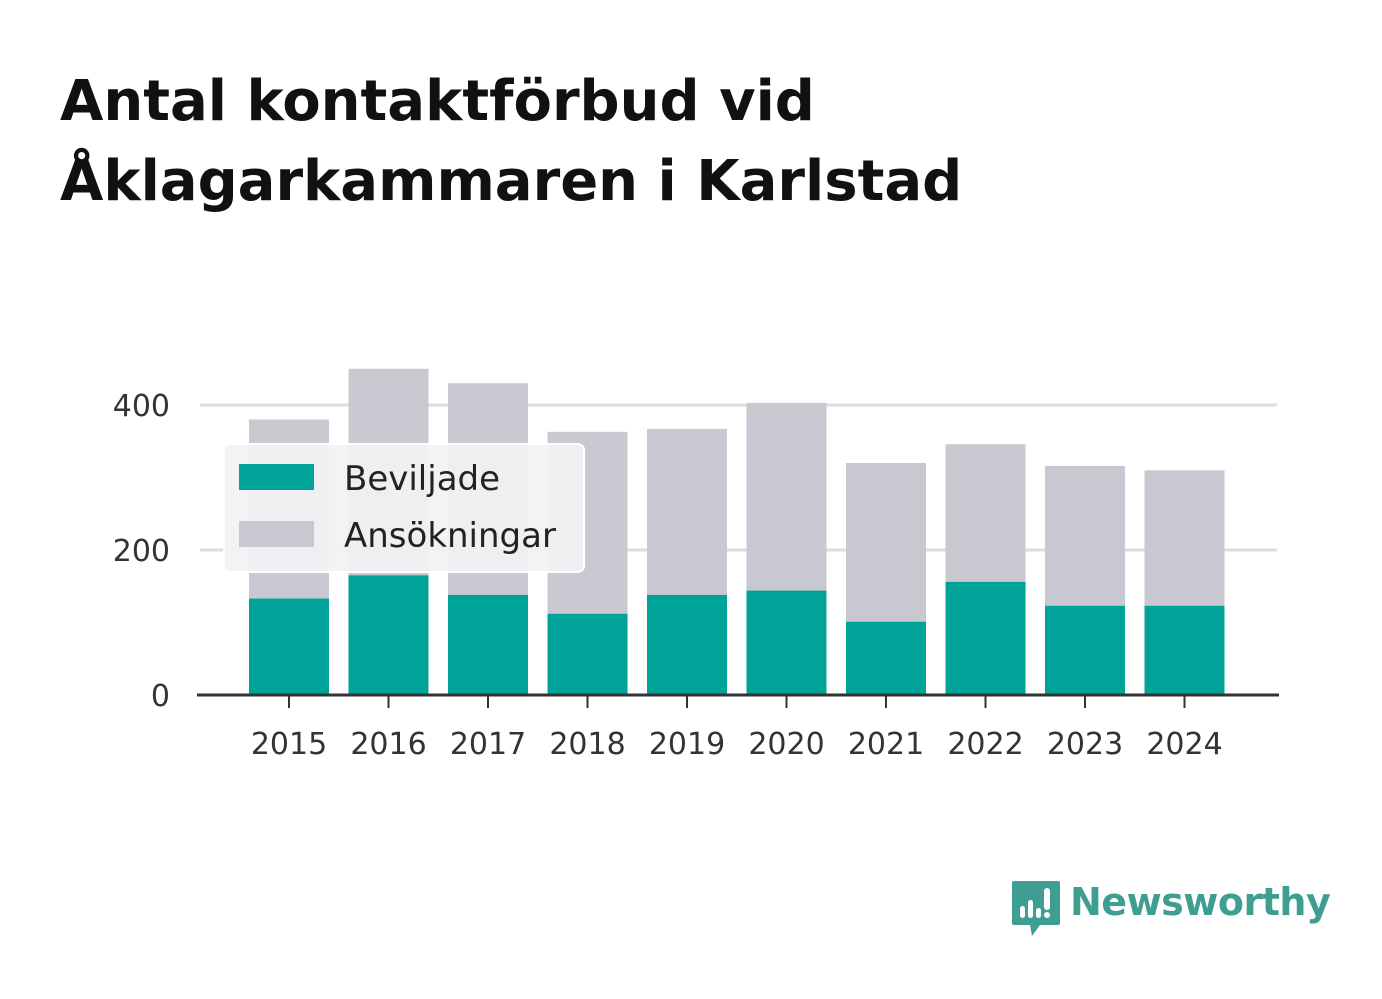 The height and width of the screenshot is (999, 1382). Describe the element at coordinates (488, 744) in the screenshot. I see `x-tick-label: 2017` at that location.